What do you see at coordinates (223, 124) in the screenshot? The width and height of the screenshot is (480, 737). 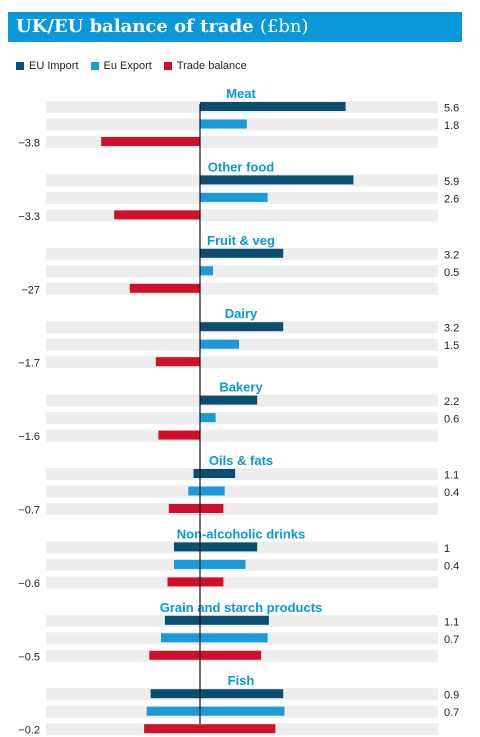 I see `bar-meat-export` at bounding box center [223, 124].